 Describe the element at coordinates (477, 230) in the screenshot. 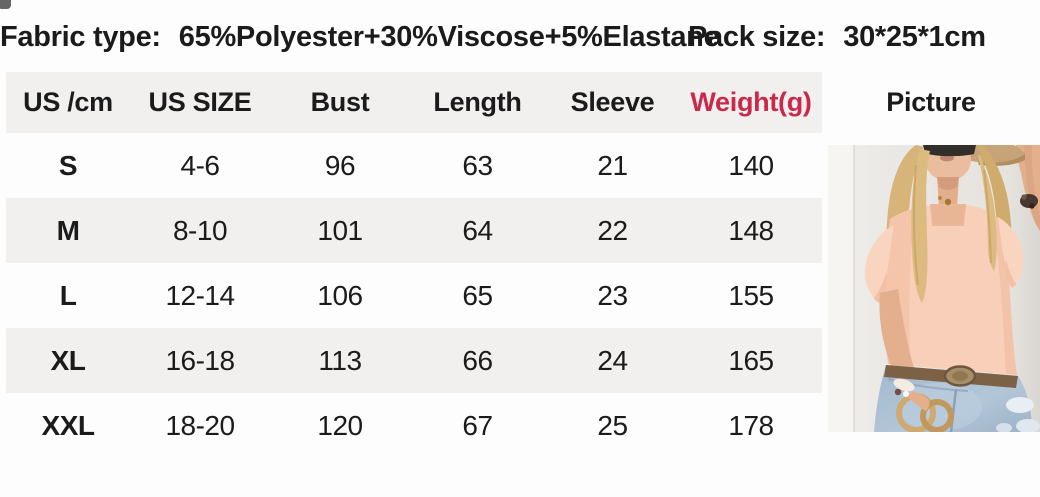

I see `cell-length: 64` at that location.